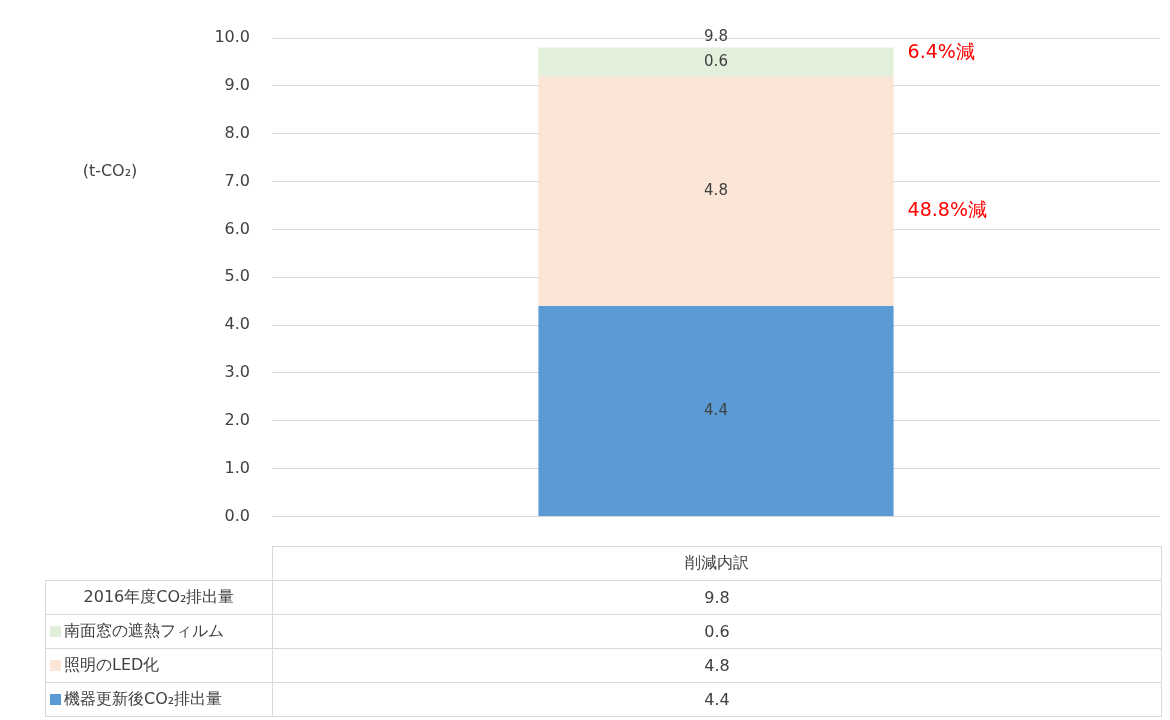 Image resolution: width=1170 pixels, height=720 pixels. Describe the element at coordinates (237, 276) in the screenshot. I see `y-tick-label: 5.0` at that location.